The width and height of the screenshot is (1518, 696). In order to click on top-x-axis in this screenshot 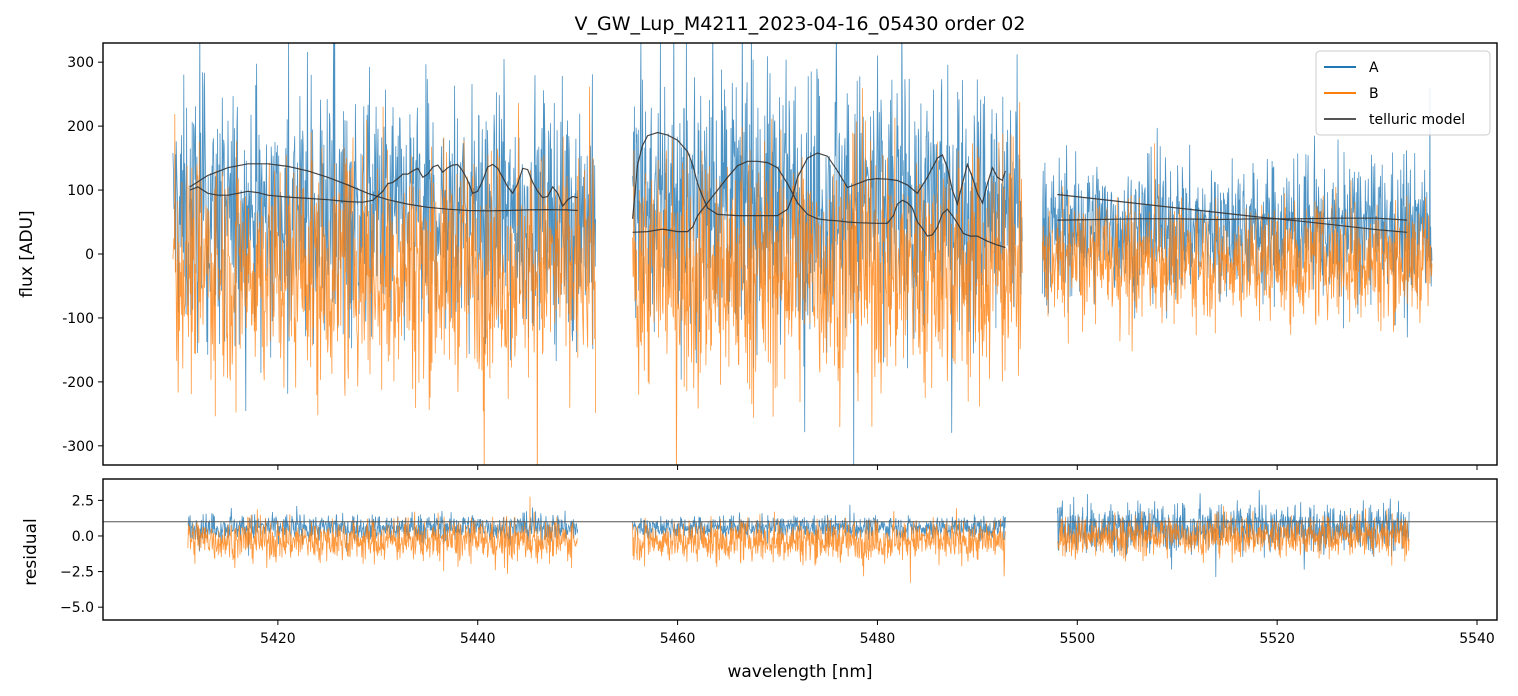, I will do `click(877, 467)`.